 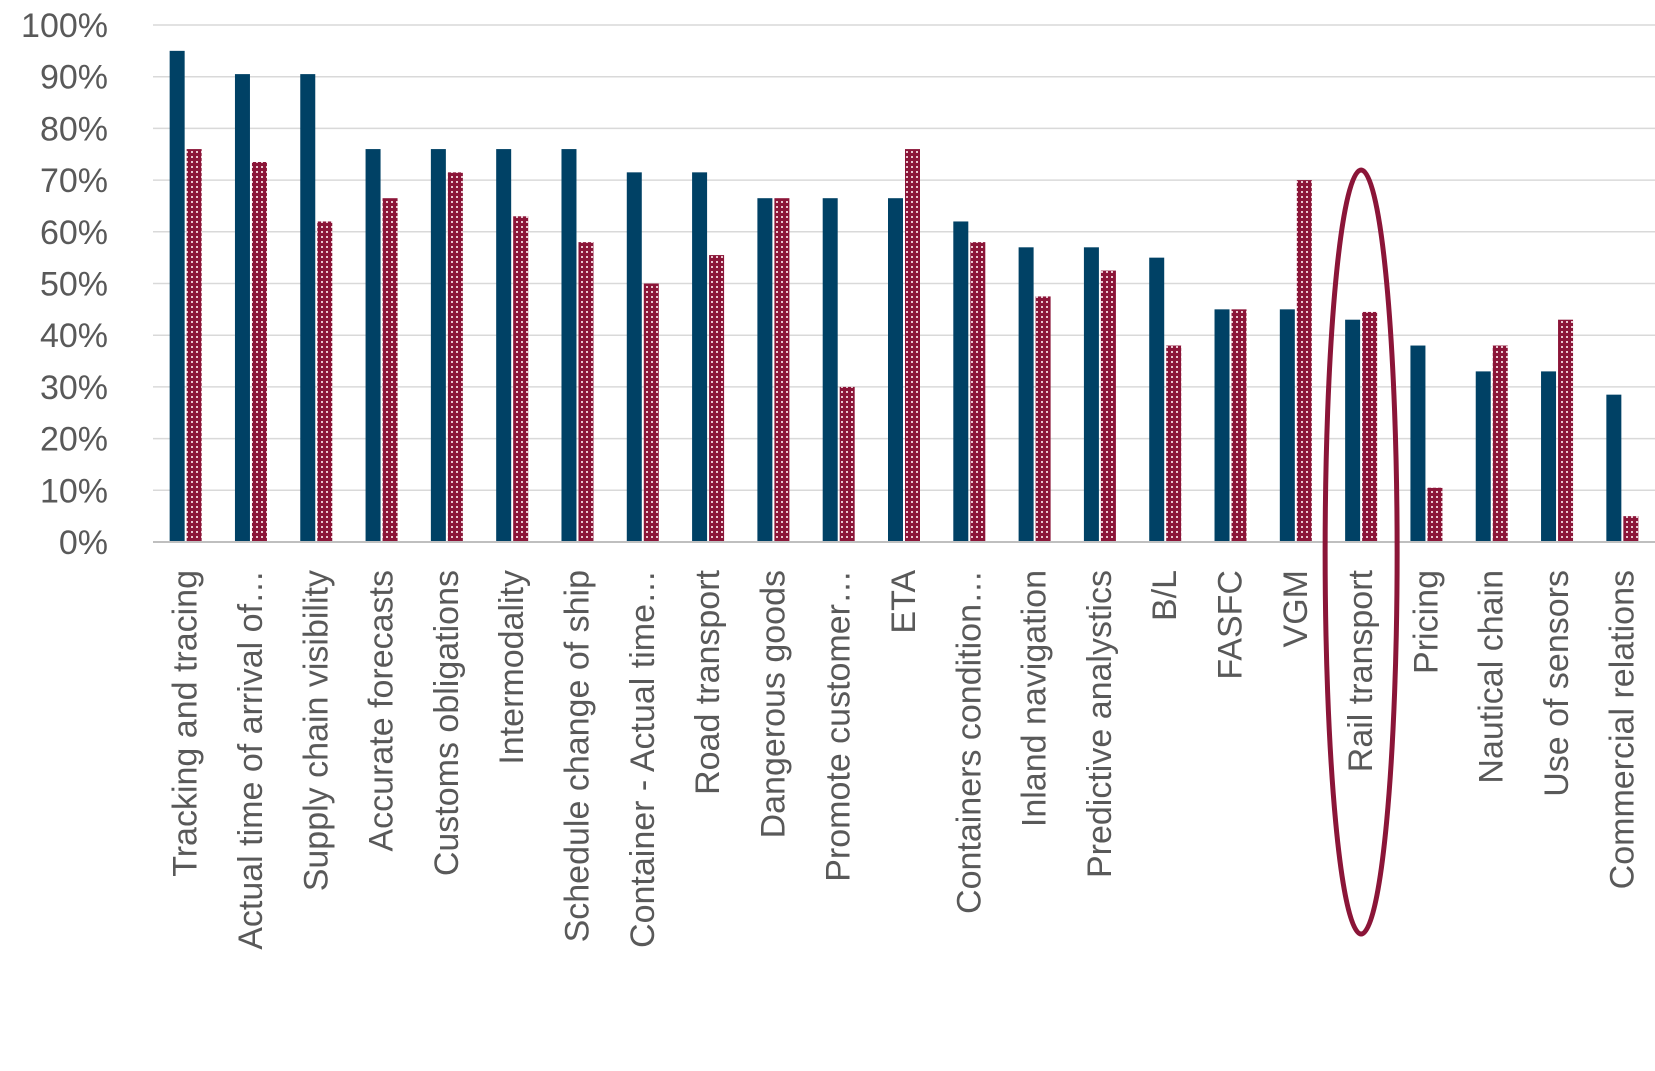 What do you see at coordinates (447, 723) in the screenshot?
I see `category-label: Customs obligations` at bounding box center [447, 723].